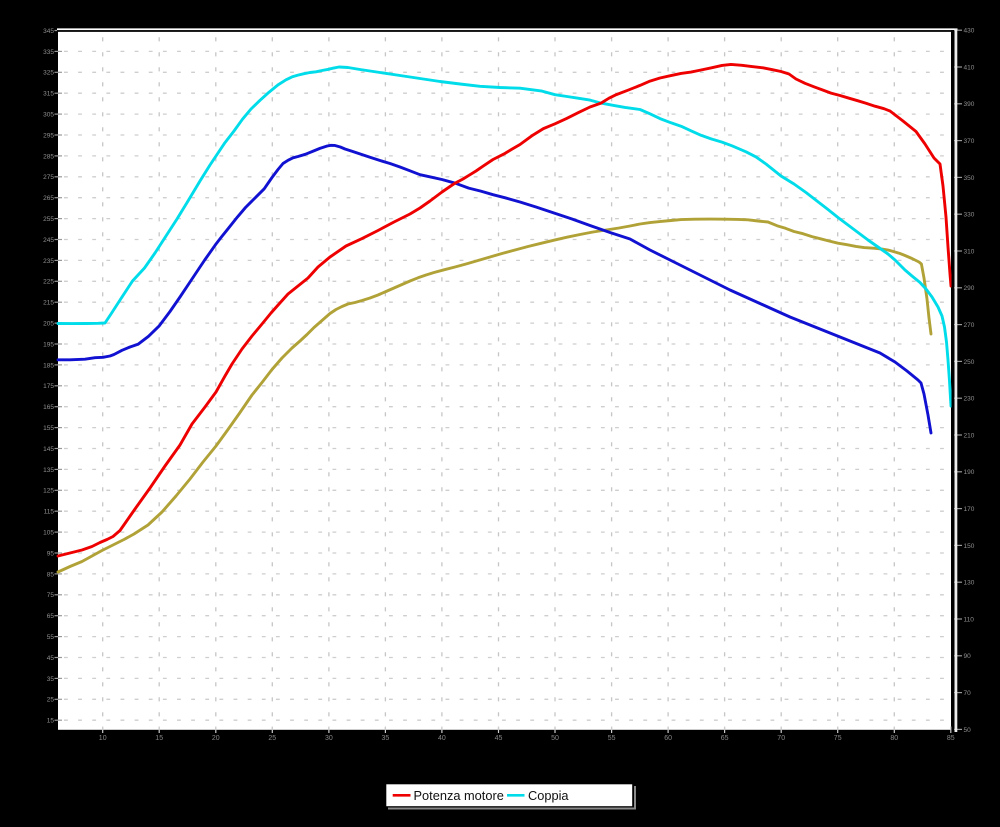 The height and width of the screenshot is (827, 1000). I want to click on svg-text: 60, so click(668, 738).